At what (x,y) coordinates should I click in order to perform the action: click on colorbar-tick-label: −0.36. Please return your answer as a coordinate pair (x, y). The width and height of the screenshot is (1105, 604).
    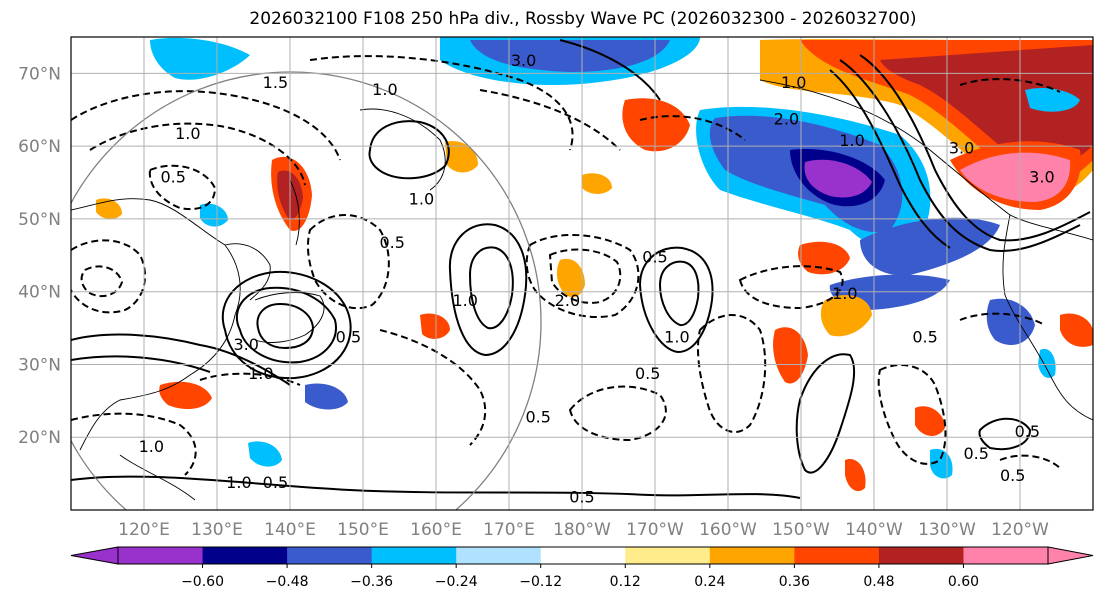
    Looking at the image, I should click on (371, 582).